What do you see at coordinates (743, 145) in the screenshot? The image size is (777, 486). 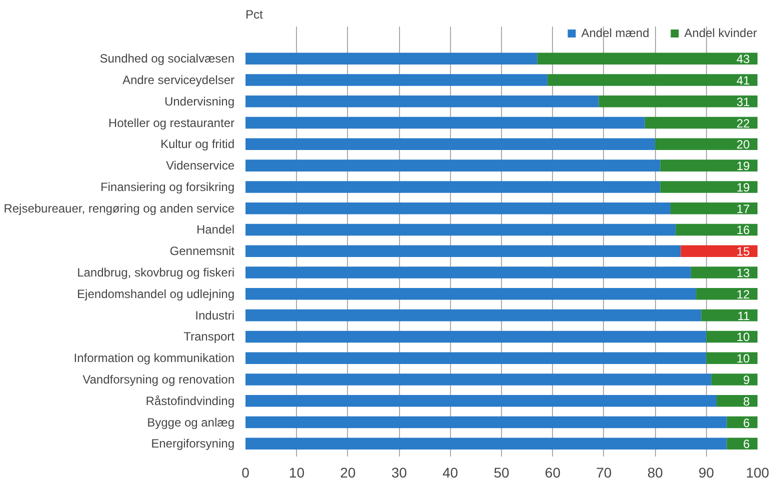 I see `data-label: 20` at bounding box center [743, 145].